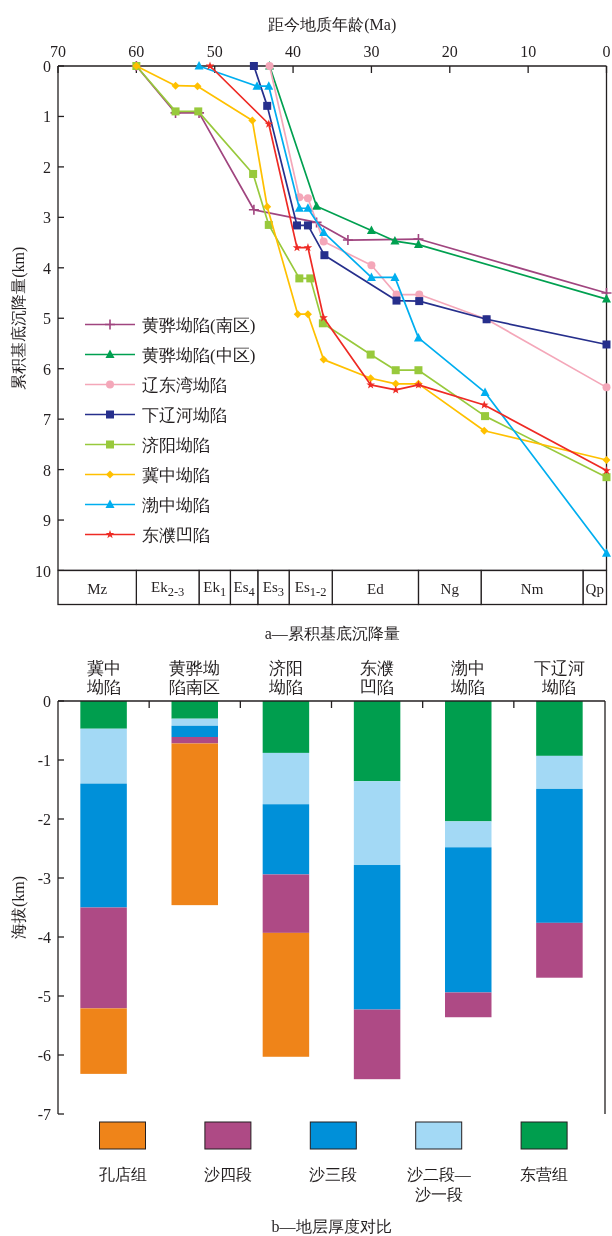 This screenshot has width=612, height=1236. I want to click on legend-label: 辽东湾坳陷, so click(184, 384).